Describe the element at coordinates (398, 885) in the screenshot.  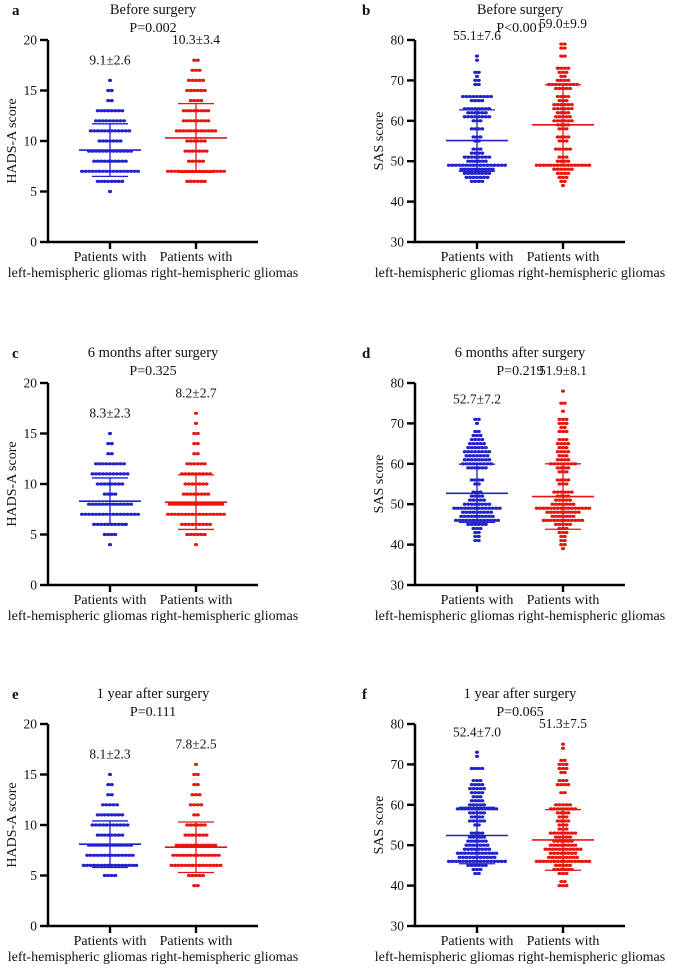
I see `y-tick-label: 40` at that location.